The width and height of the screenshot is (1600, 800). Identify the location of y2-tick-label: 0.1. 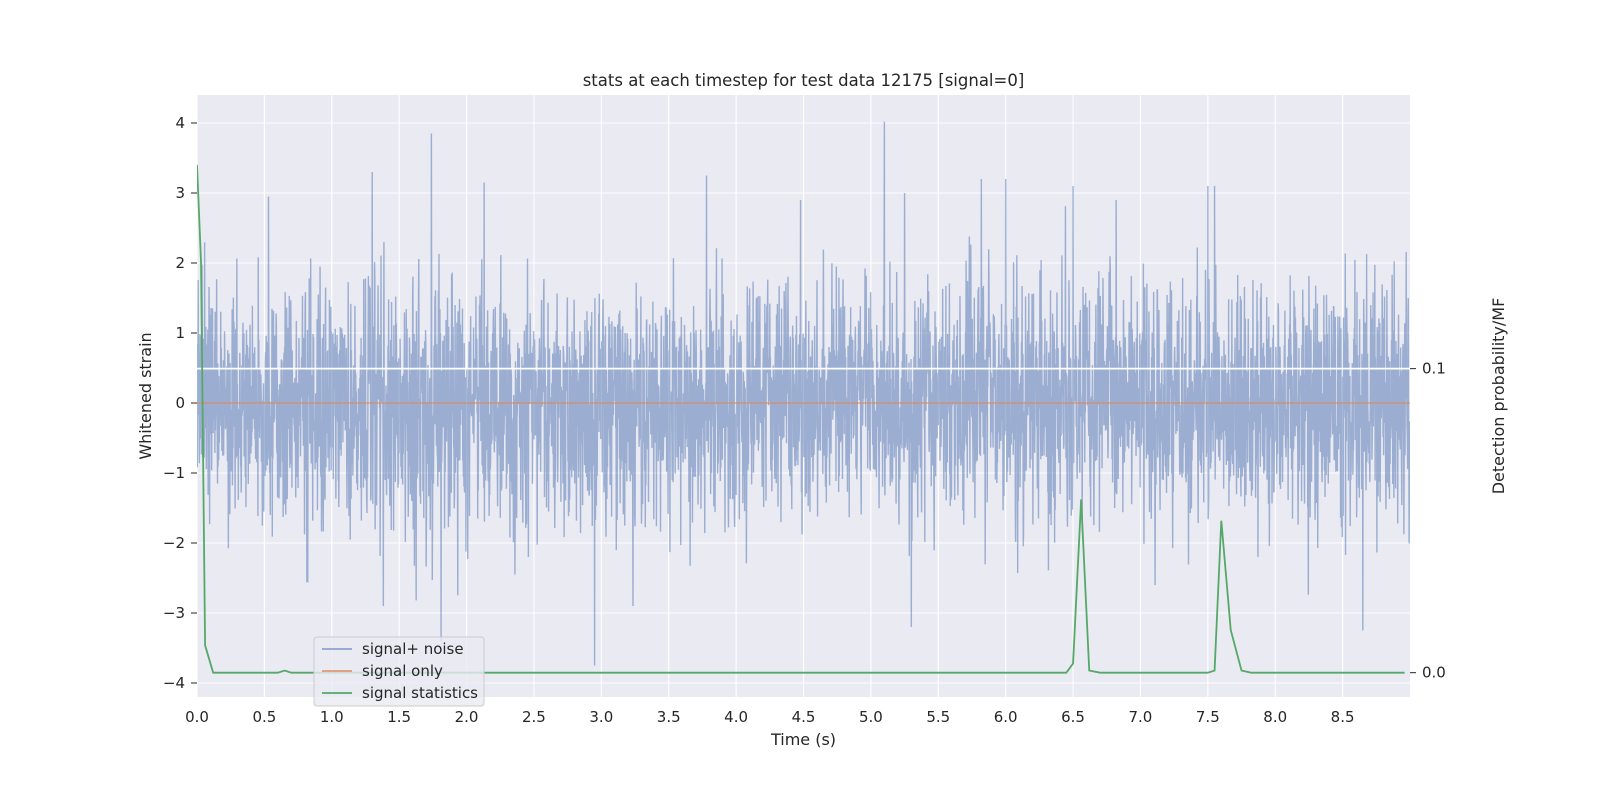
(1434, 369).